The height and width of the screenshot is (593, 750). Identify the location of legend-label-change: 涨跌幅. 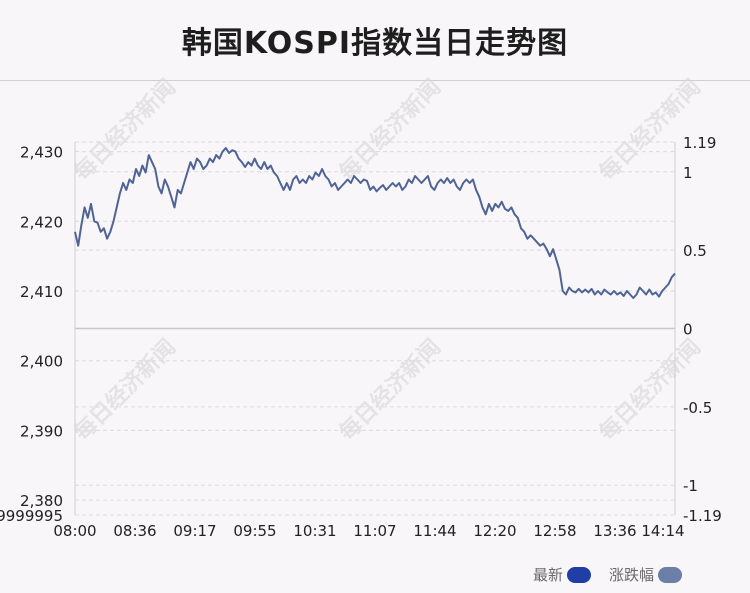
(632, 575).